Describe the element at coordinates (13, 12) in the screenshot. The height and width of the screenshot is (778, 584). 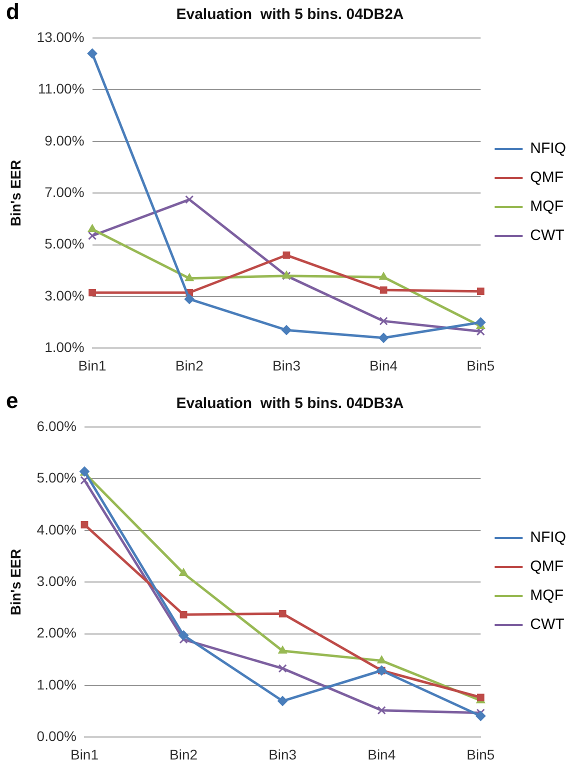
I see `text: d` at that location.